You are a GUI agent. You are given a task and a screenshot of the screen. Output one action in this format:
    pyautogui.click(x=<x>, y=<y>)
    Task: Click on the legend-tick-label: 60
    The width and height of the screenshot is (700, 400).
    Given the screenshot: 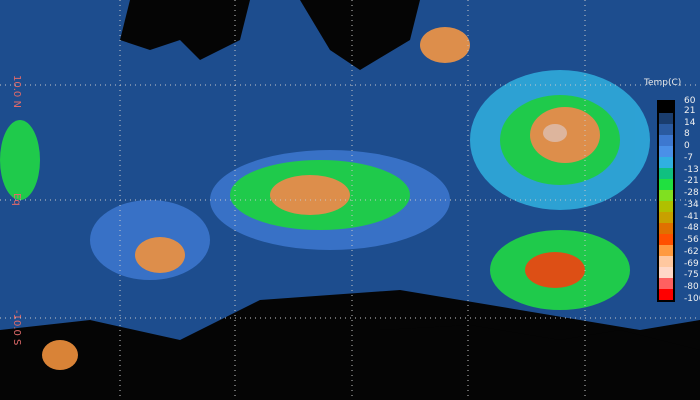 What is the action you would take?
    pyautogui.click(x=690, y=101)
    